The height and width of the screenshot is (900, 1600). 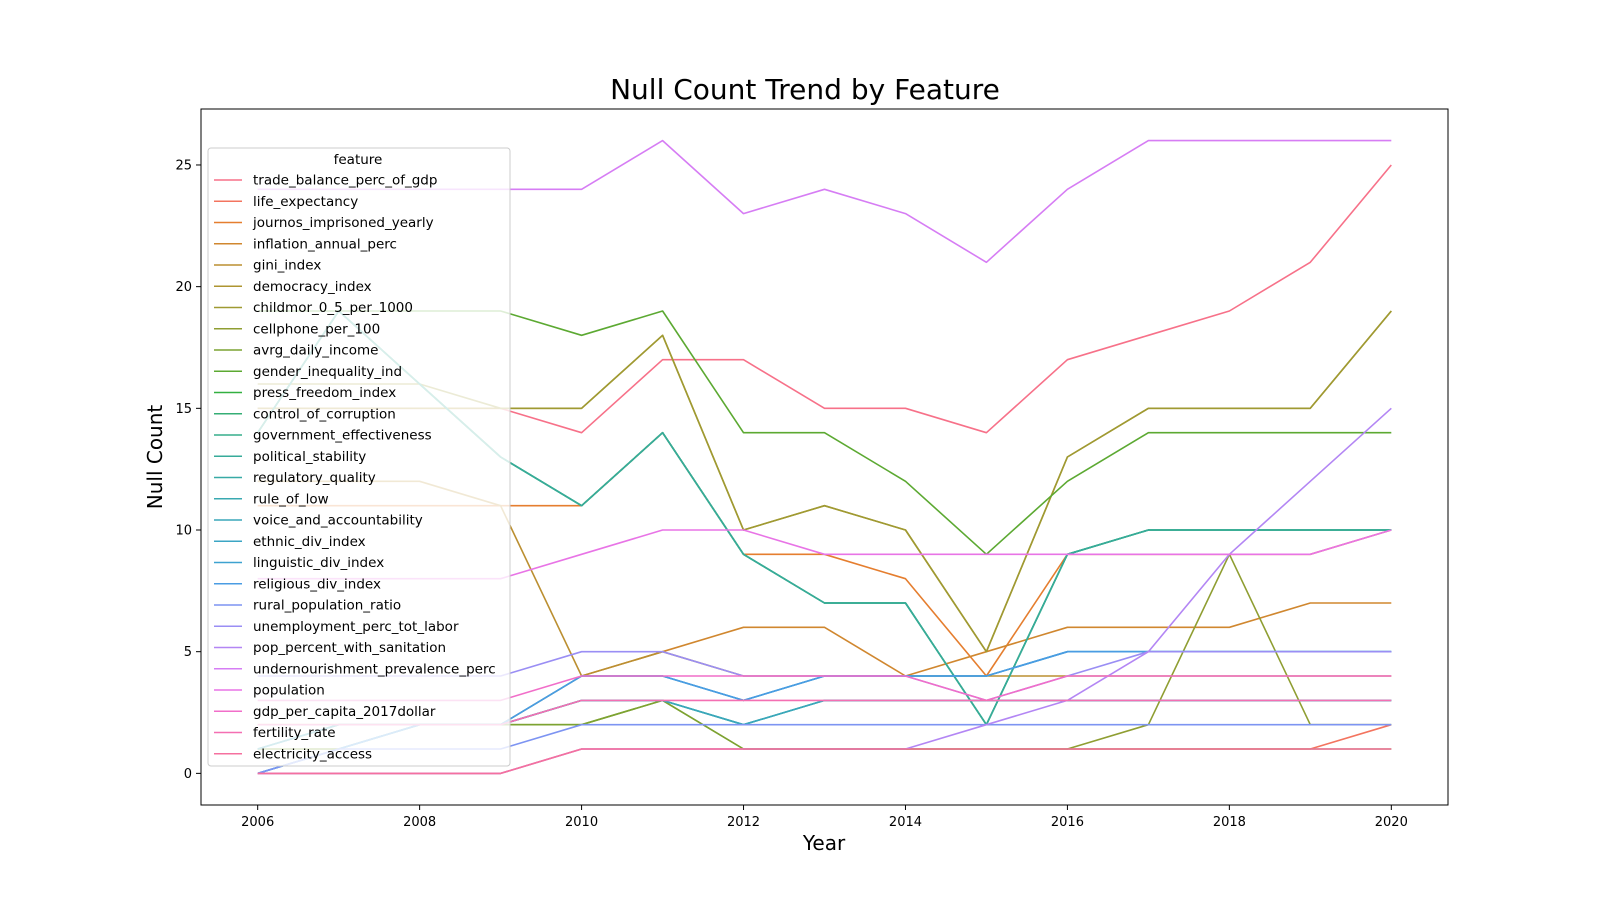 I want to click on legend-item: gini_index, so click(x=267, y=266).